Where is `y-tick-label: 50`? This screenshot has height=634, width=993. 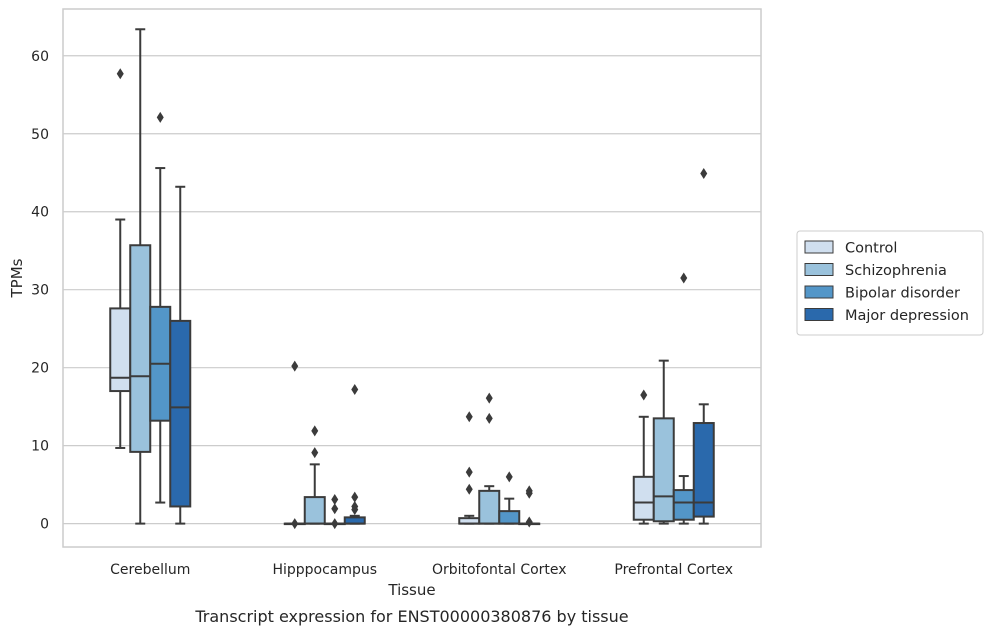
y-tick-label: 50 is located at coordinates (40, 135).